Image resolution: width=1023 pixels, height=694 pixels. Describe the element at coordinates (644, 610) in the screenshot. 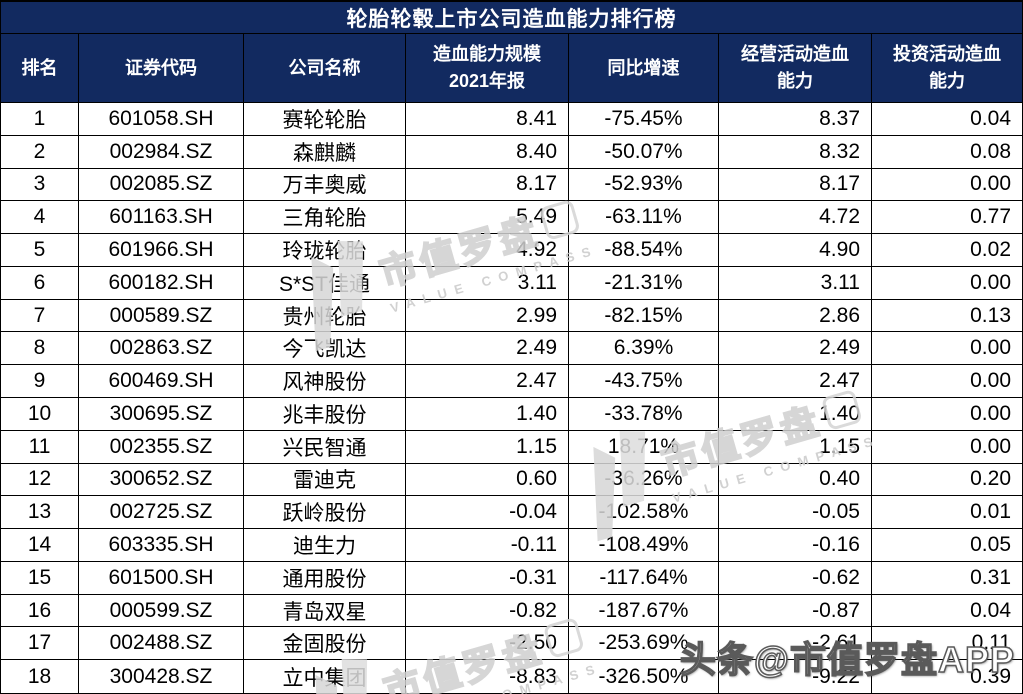

I see `cell-yoy: -187.67%` at that location.